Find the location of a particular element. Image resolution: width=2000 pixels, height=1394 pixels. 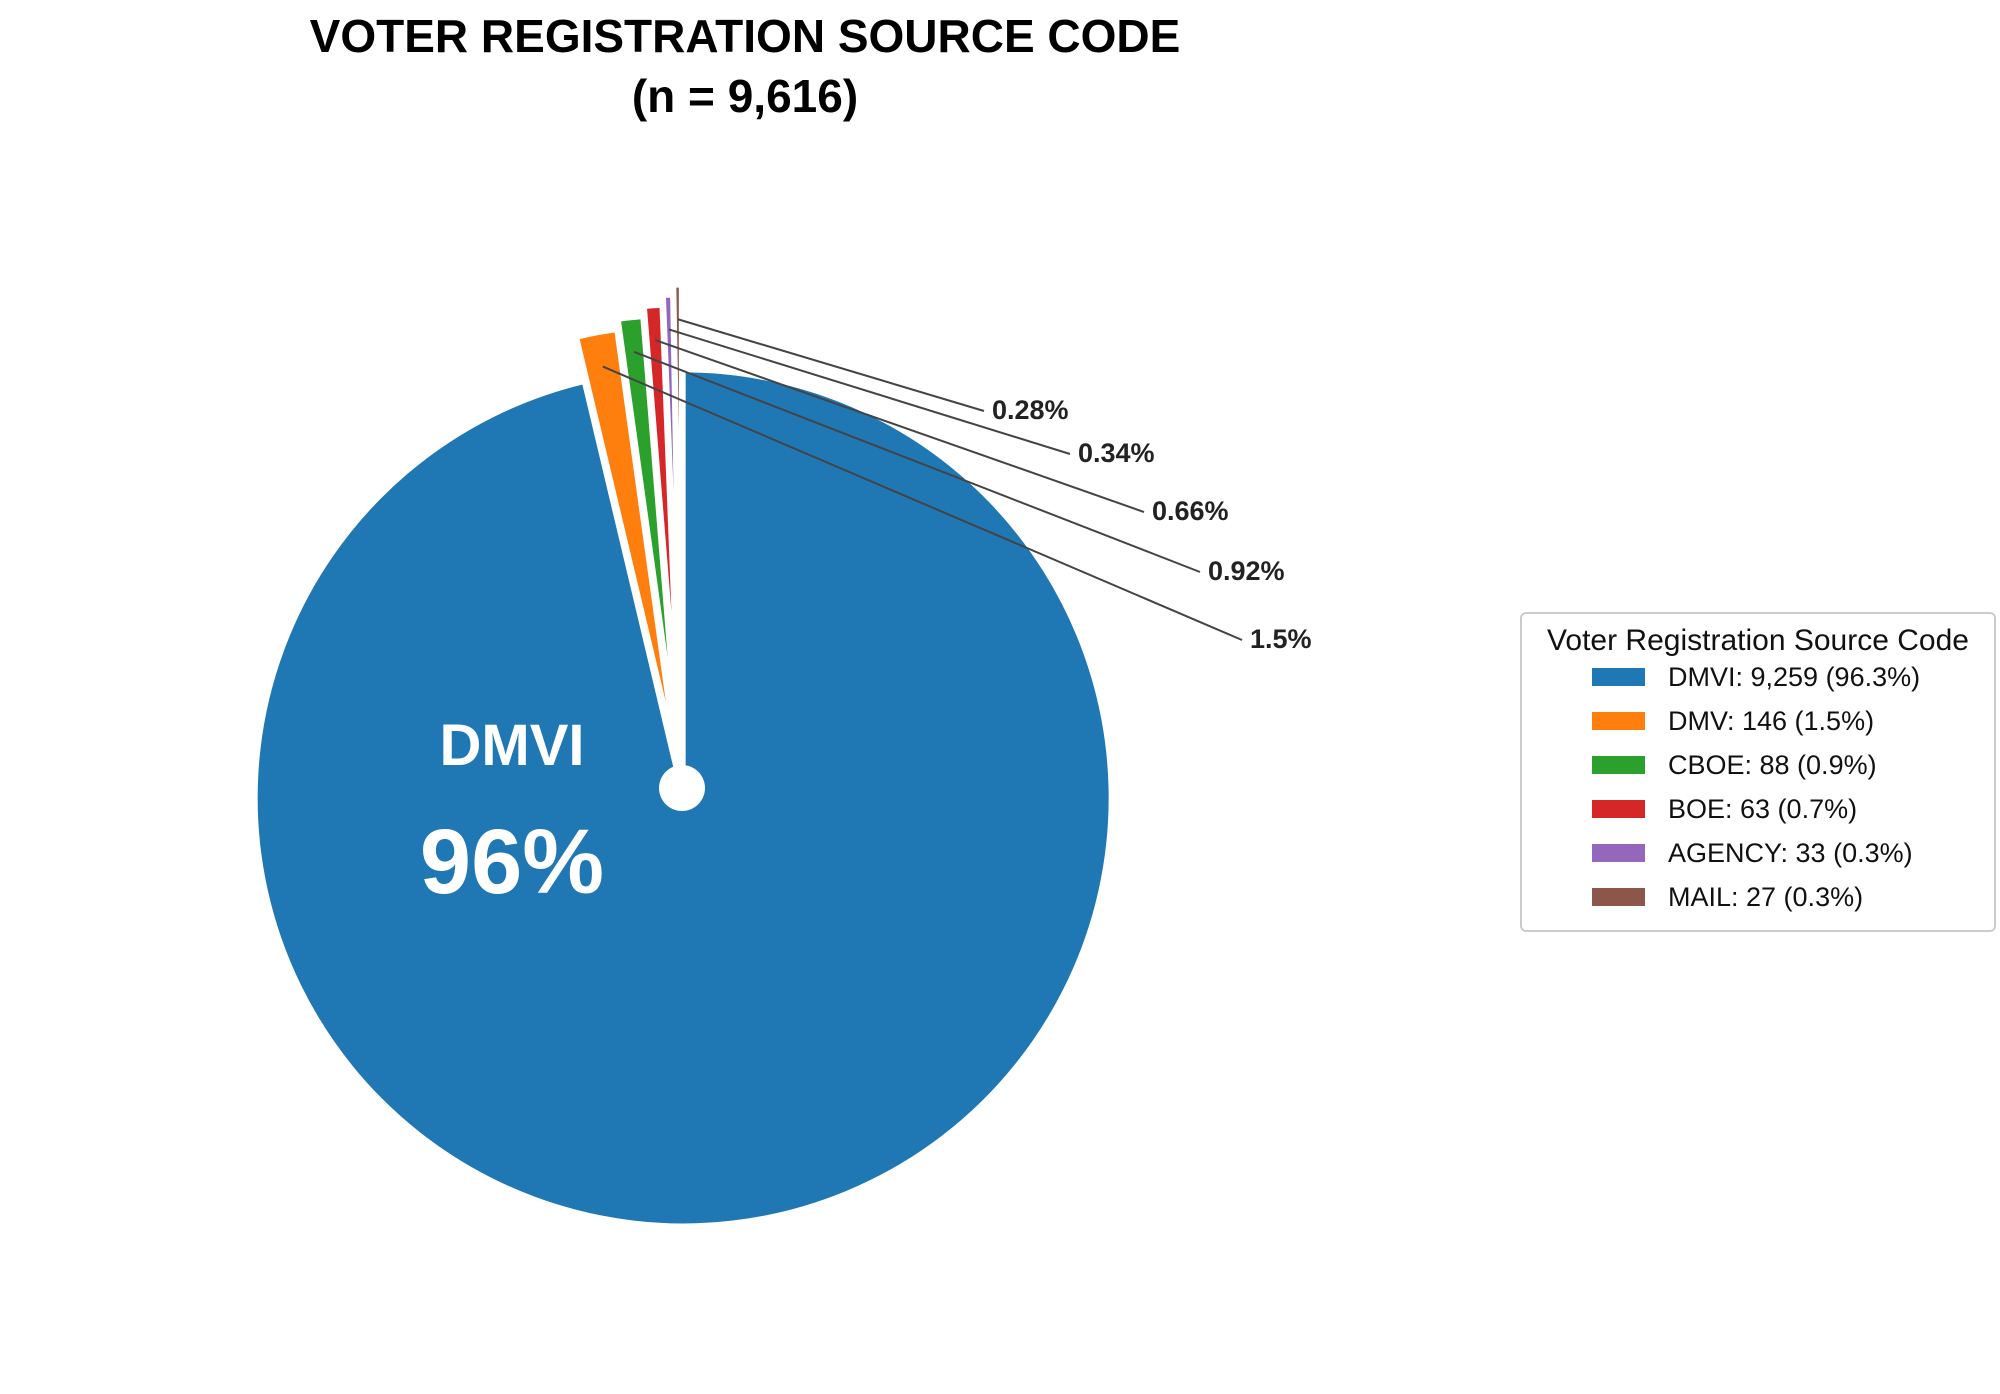

legend-swatch-boe is located at coordinates (1618, 809).